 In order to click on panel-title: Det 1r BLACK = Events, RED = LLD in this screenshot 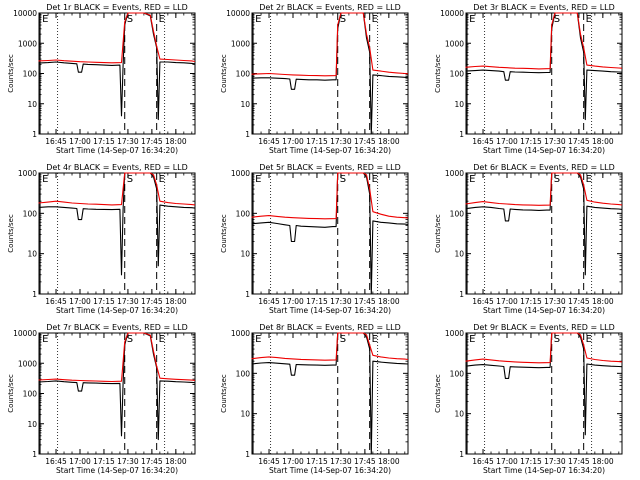, I will do `click(117, 7)`.